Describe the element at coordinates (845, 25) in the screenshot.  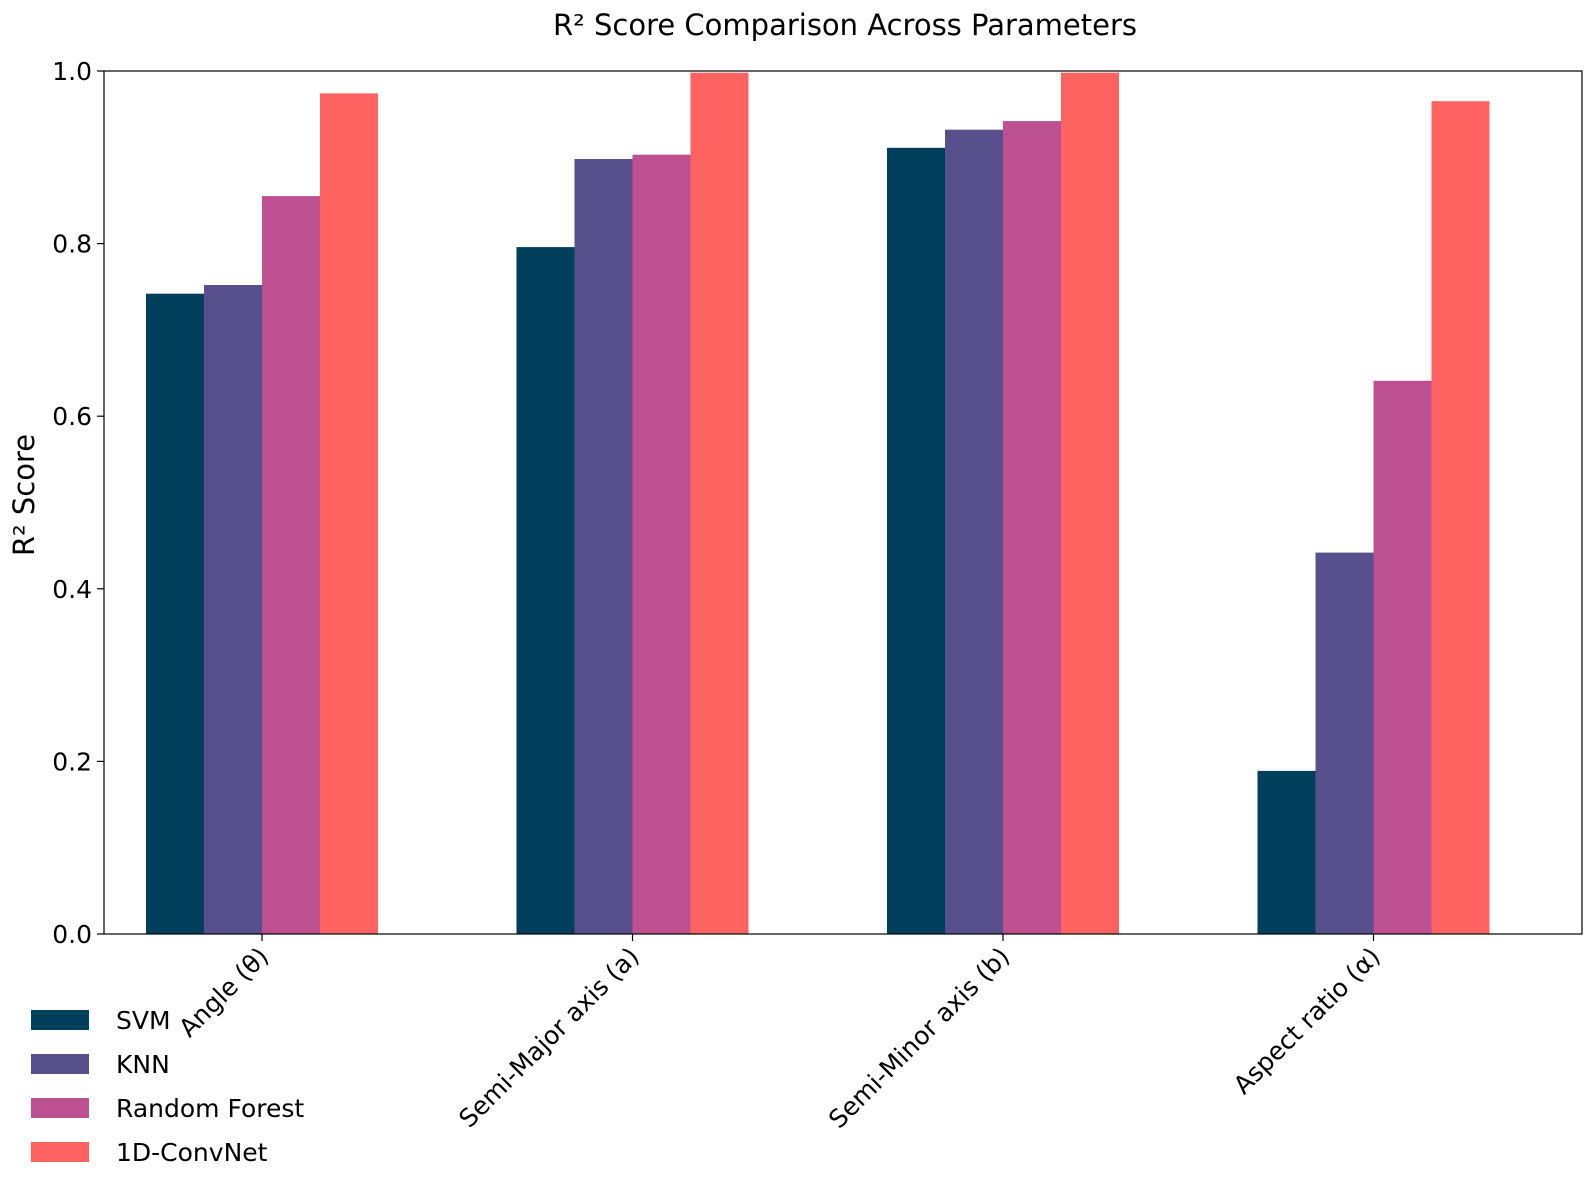
I see `chart-title: R² Score Comparison Across Parameters` at that location.